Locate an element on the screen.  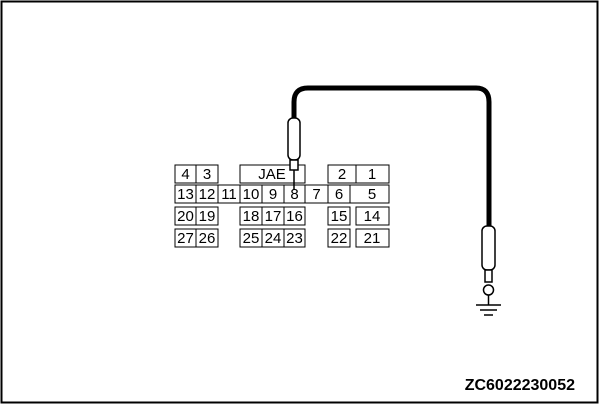
pin-label-26: 26 is located at coordinates (207, 238).